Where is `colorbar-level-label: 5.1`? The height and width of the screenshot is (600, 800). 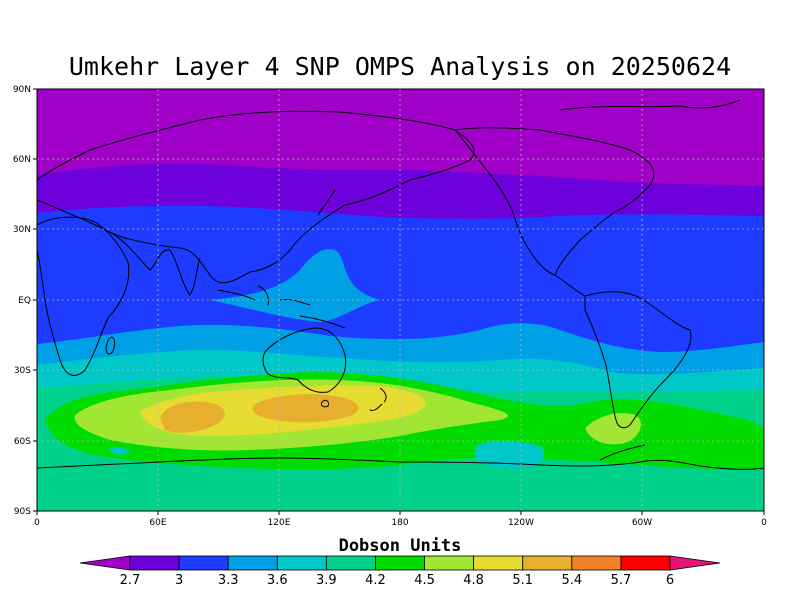
colorbar-level-label: 5.1 is located at coordinates (522, 580).